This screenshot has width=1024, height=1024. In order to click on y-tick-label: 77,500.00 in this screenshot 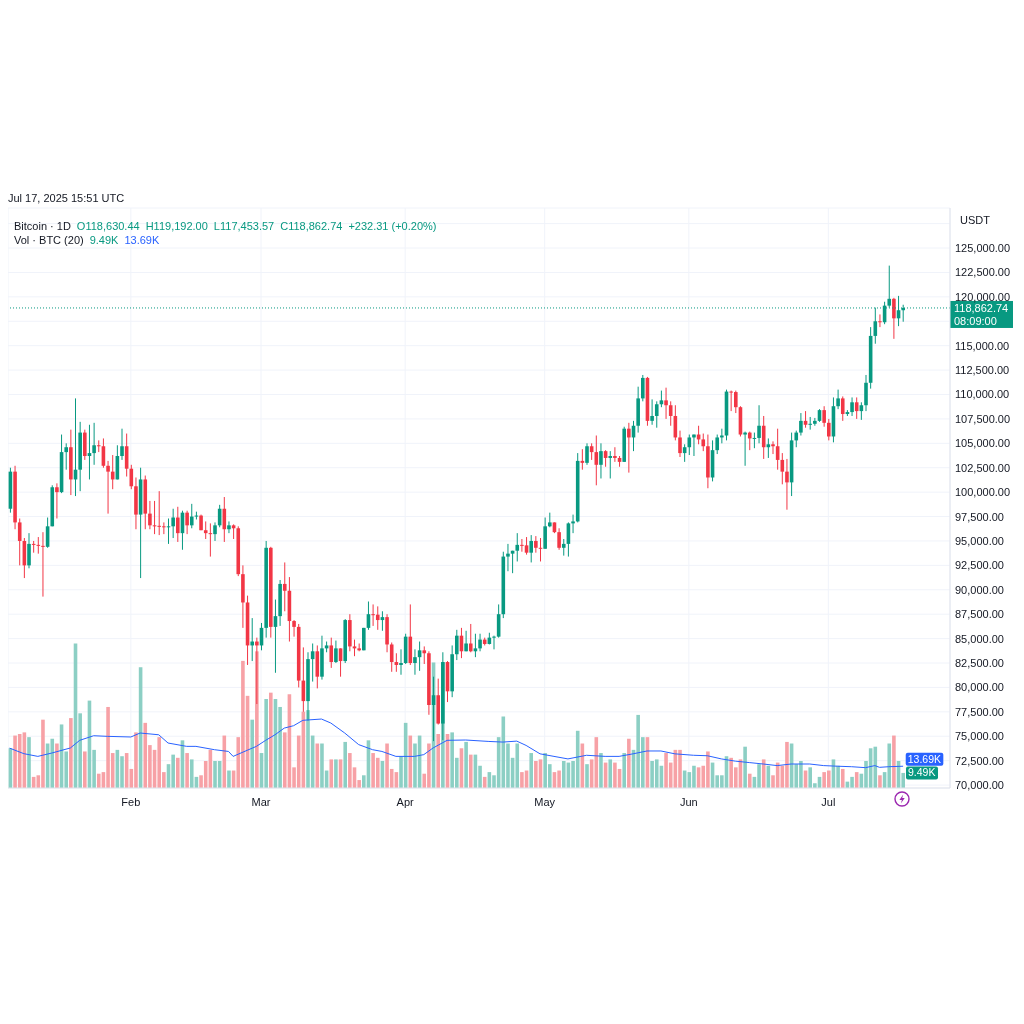, I will do `click(979, 711)`.